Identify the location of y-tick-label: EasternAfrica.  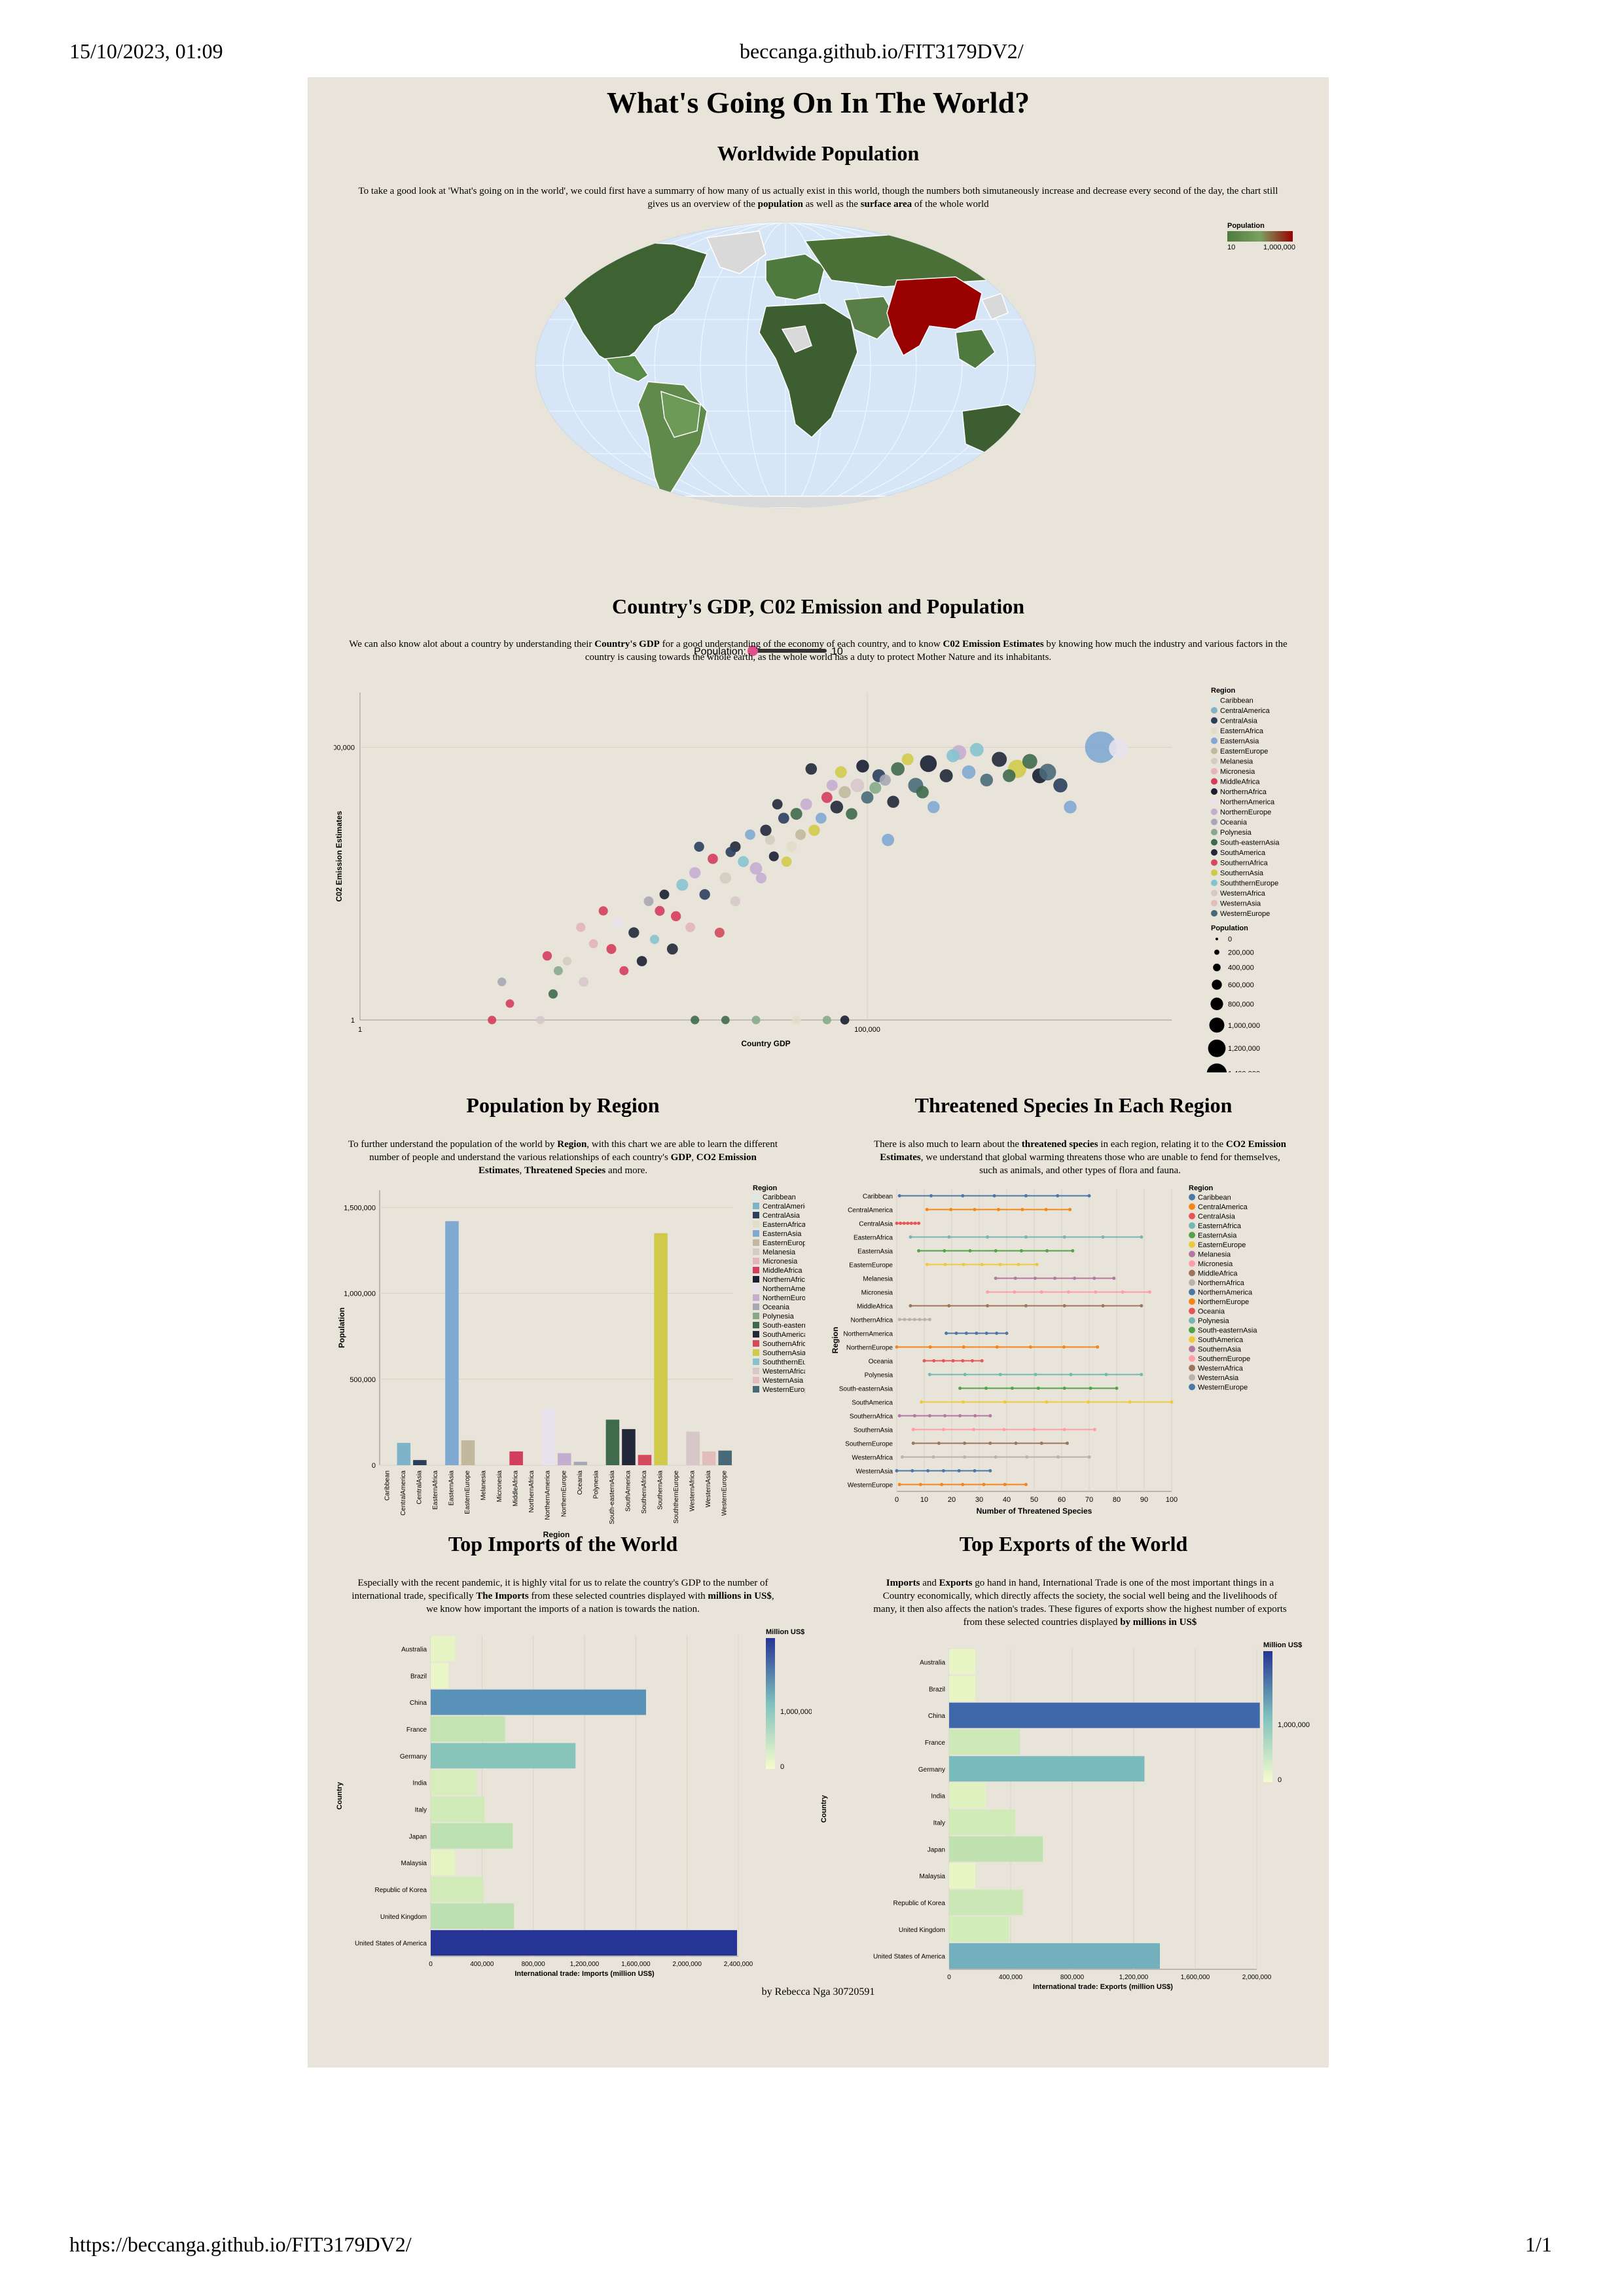
(873, 1238).